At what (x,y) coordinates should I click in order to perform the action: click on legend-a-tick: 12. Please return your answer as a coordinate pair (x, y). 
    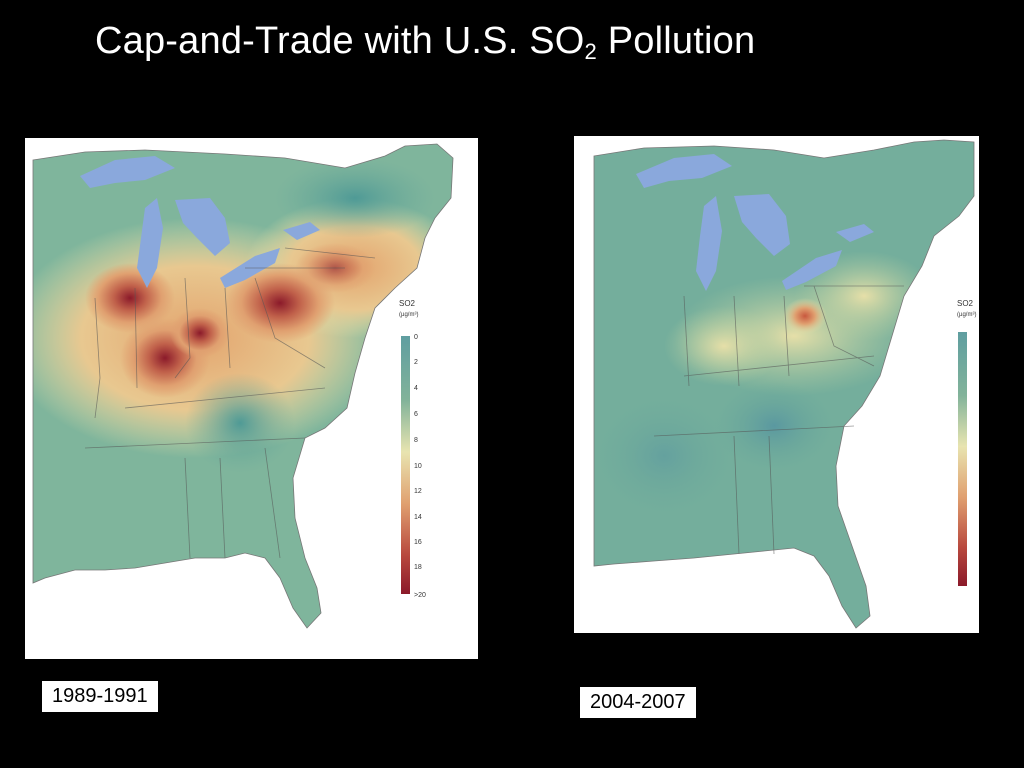
    Looking at the image, I should click on (418, 491).